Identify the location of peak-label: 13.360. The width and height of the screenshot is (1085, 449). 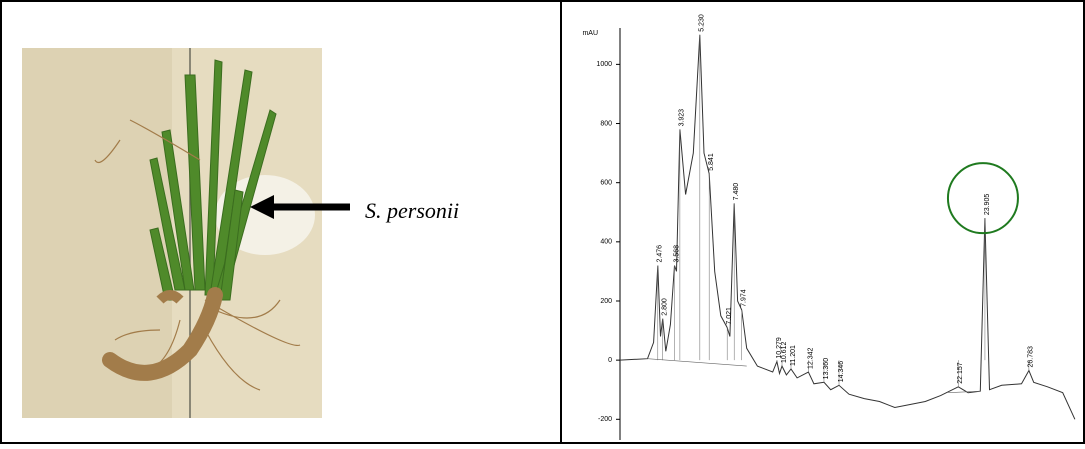
(826, 369).